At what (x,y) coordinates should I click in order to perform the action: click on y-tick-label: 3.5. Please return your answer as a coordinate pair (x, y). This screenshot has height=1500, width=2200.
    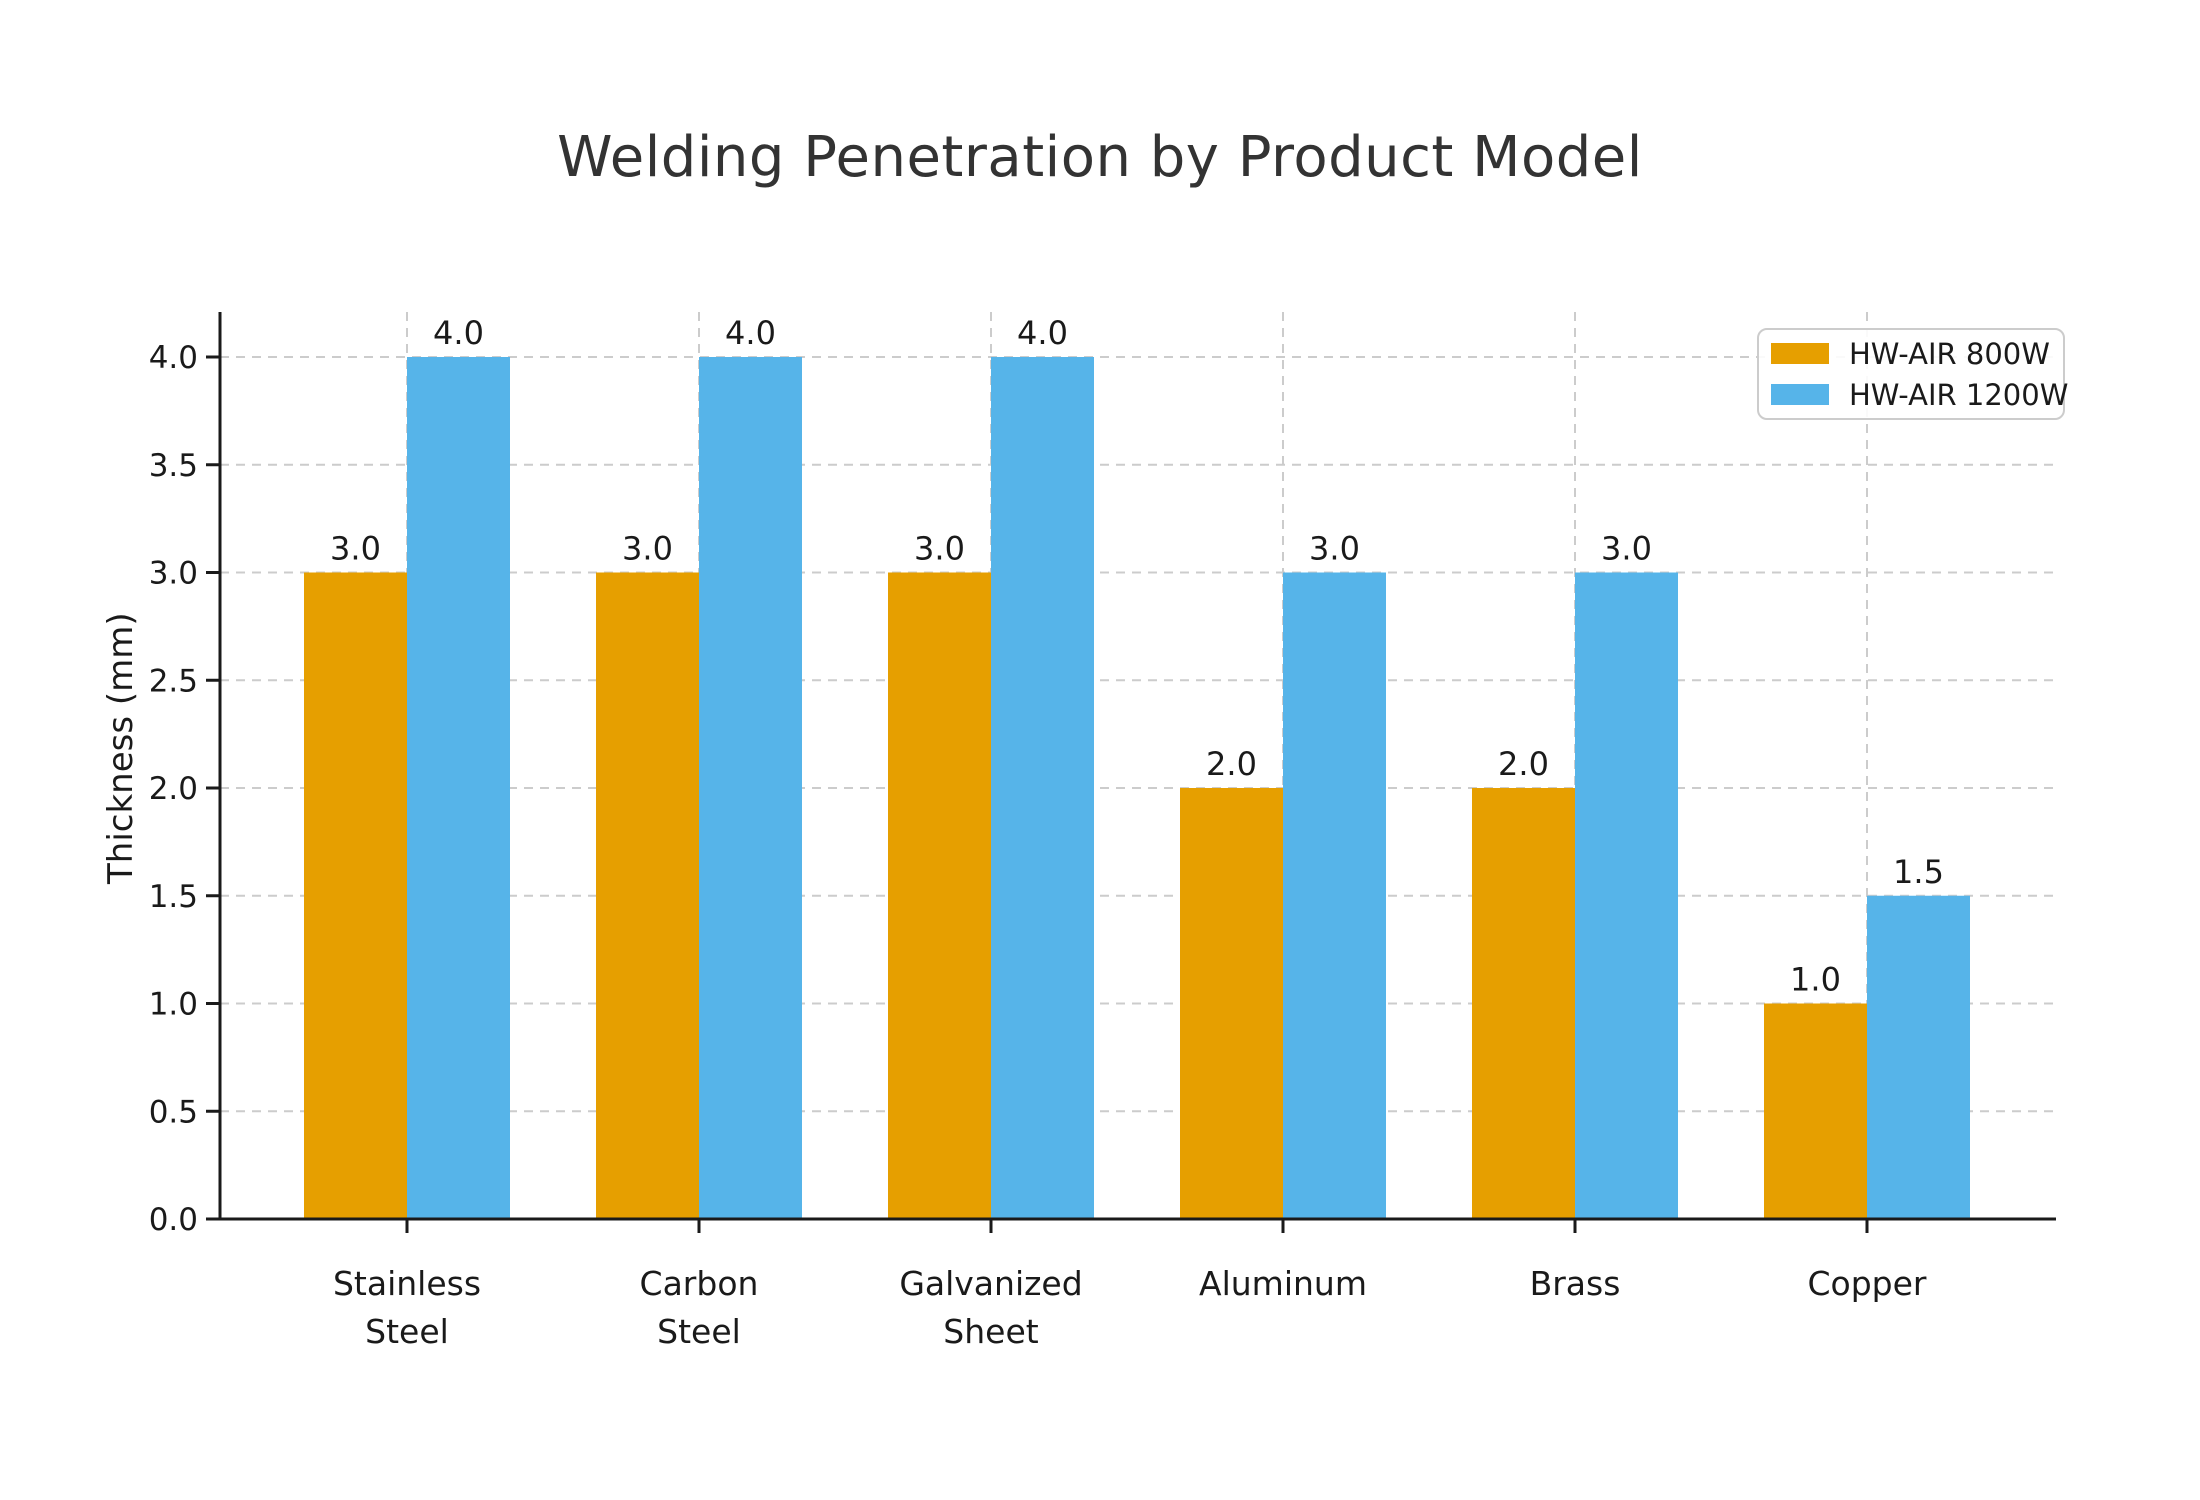
    Looking at the image, I should click on (173, 466).